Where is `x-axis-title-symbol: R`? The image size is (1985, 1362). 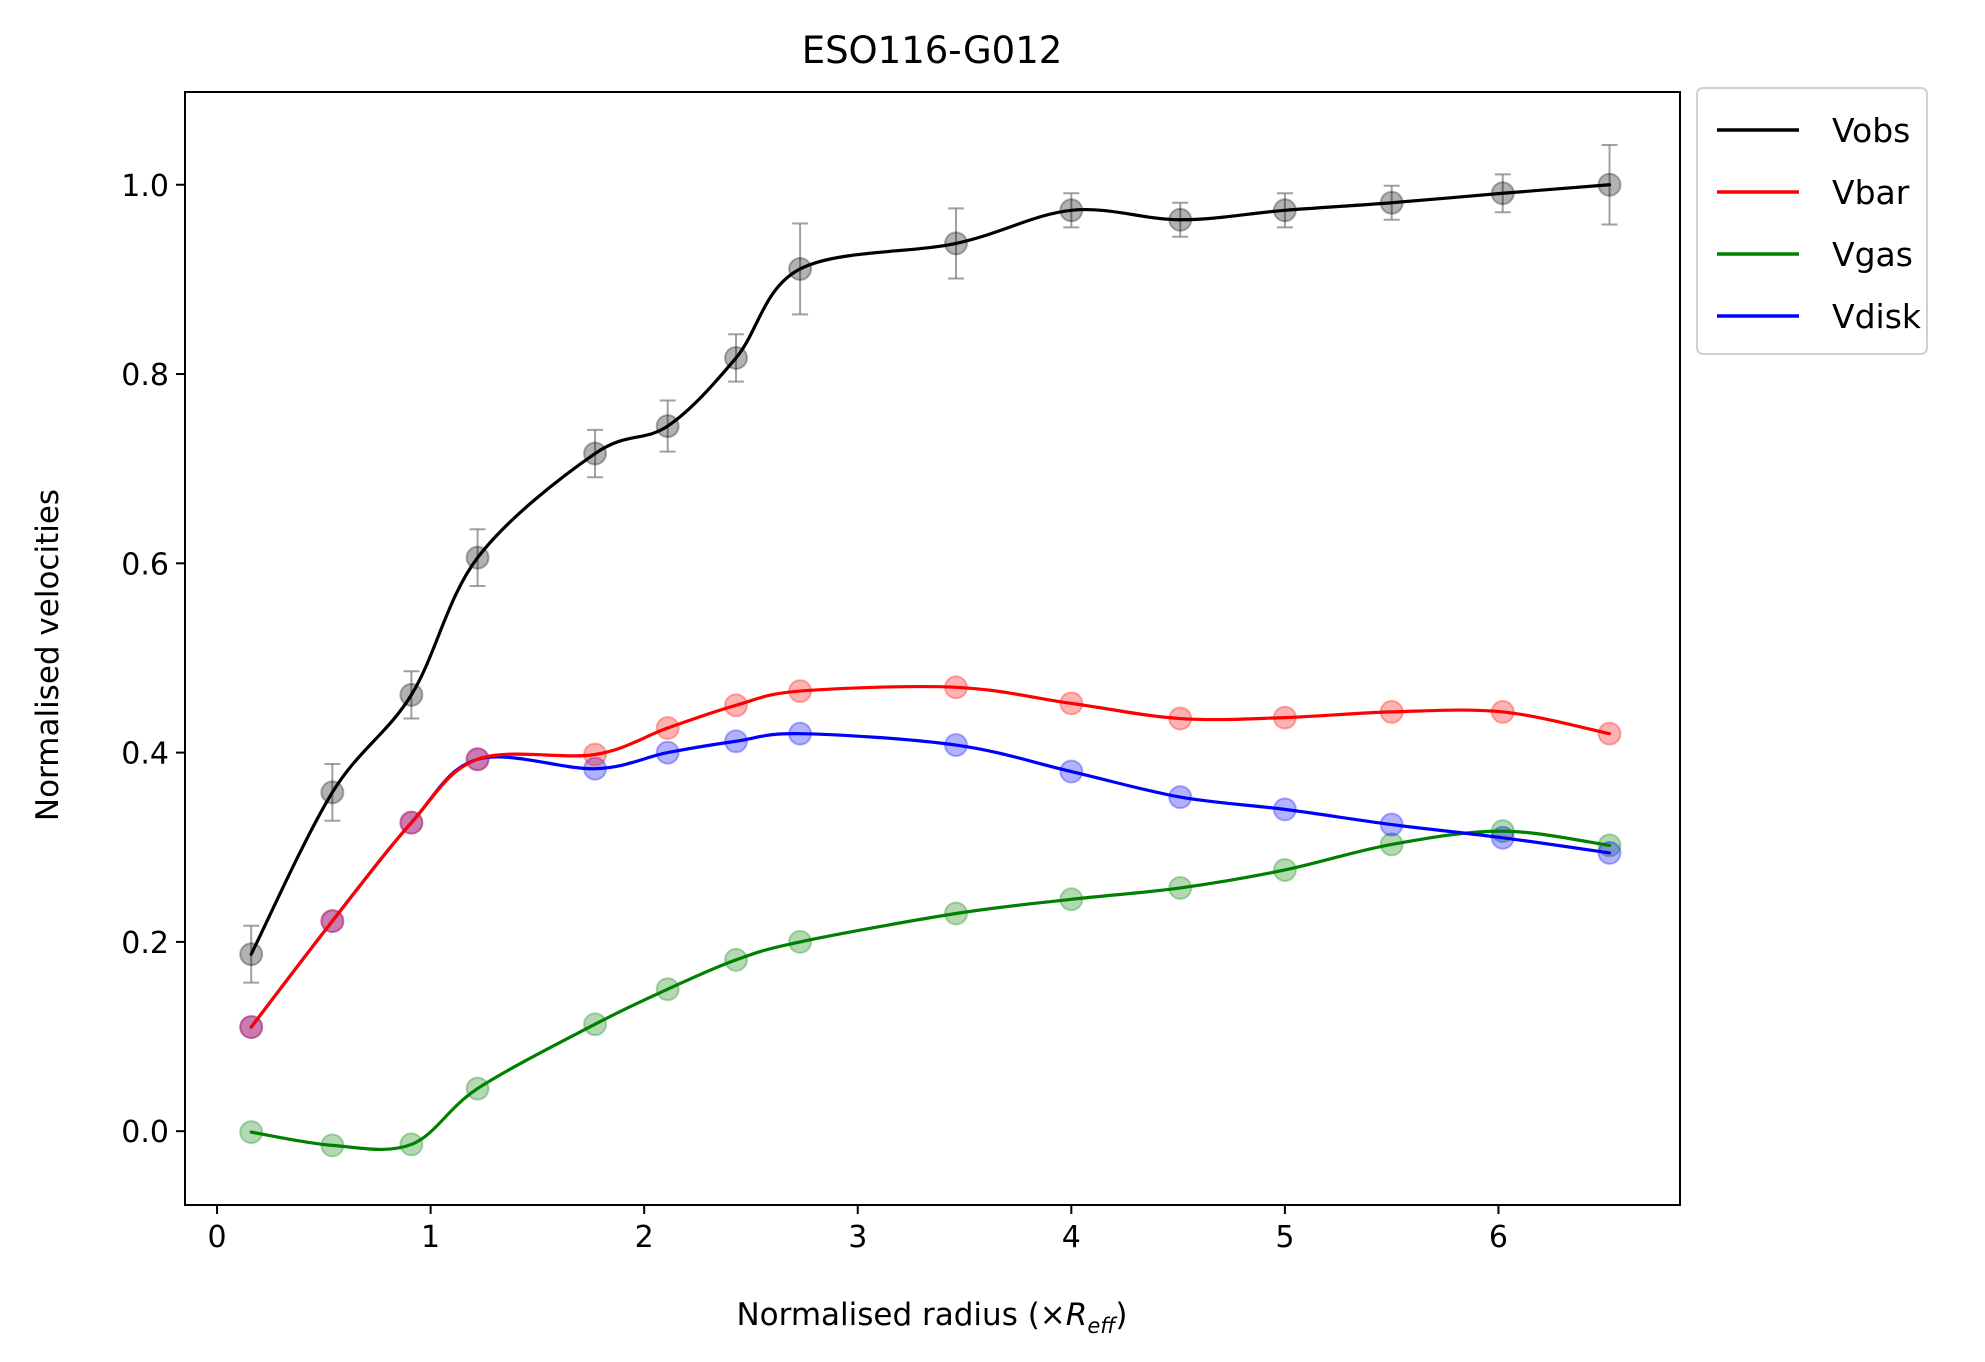 x-axis-title-symbol: R is located at coordinates (1077, 1315).